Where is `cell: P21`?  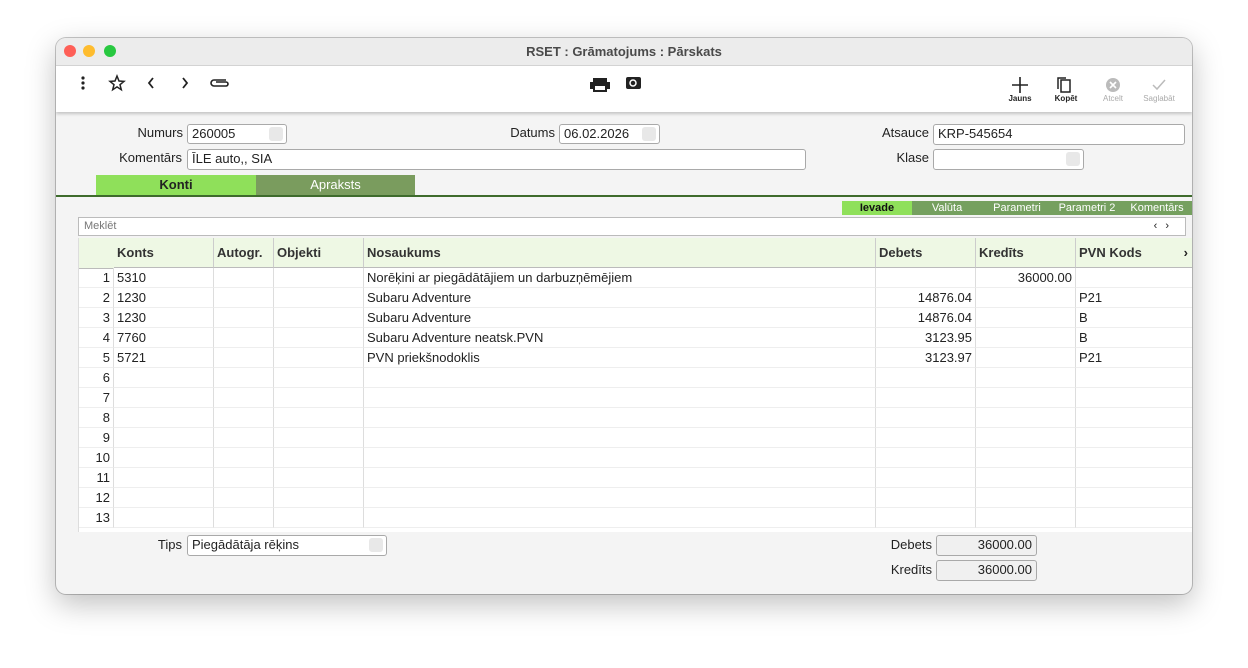
cell: P21 is located at coordinates (1134, 358).